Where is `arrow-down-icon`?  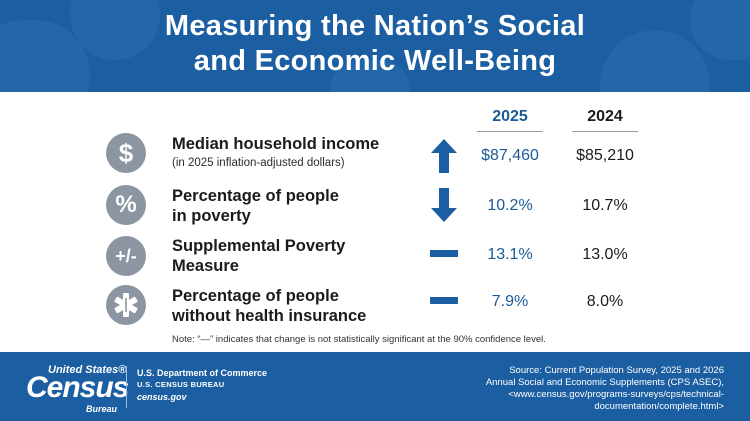 arrow-down-icon is located at coordinates (444, 205).